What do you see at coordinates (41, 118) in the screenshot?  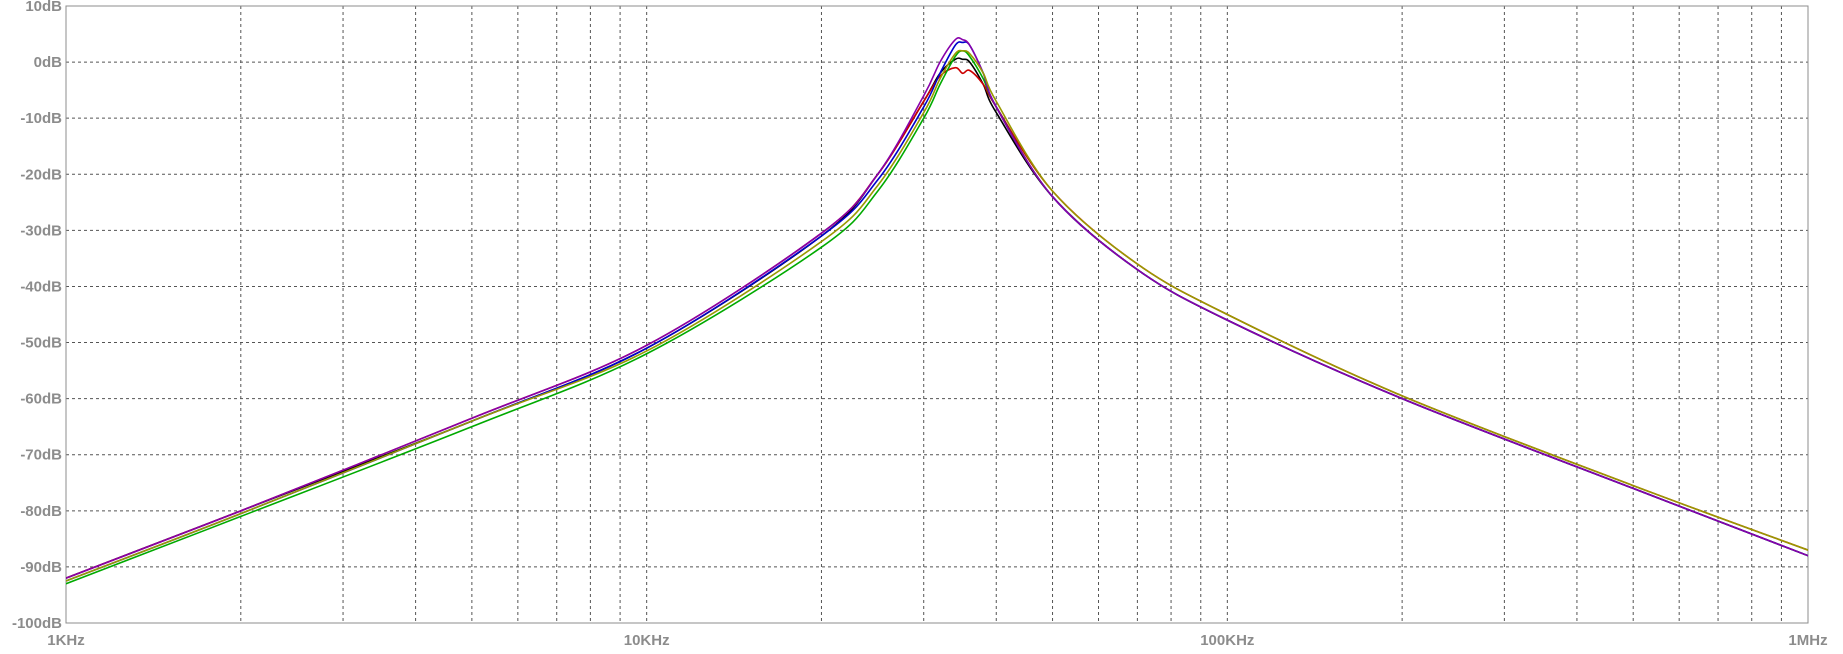 I see `y-tick-label: -10dB` at bounding box center [41, 118].